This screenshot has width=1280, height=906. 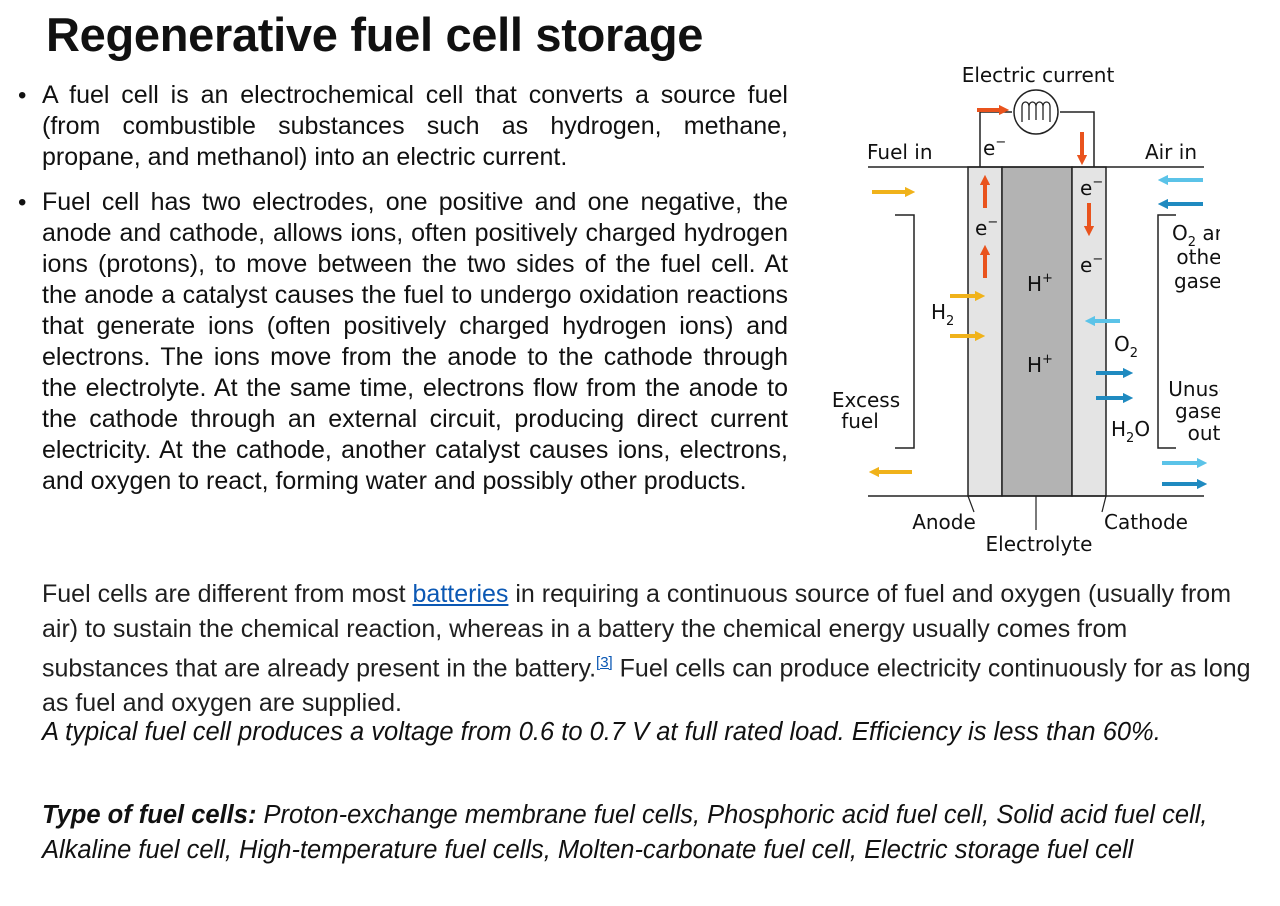 I want to click on anode-label: Anode, so click(x=944, y=522).